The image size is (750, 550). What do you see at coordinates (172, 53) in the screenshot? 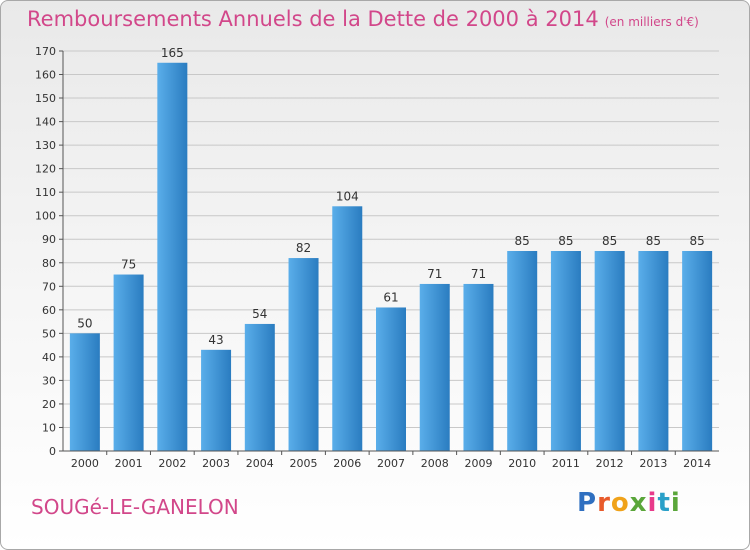
I see `bar-value-label: 165` at bounding box center [172, 53].